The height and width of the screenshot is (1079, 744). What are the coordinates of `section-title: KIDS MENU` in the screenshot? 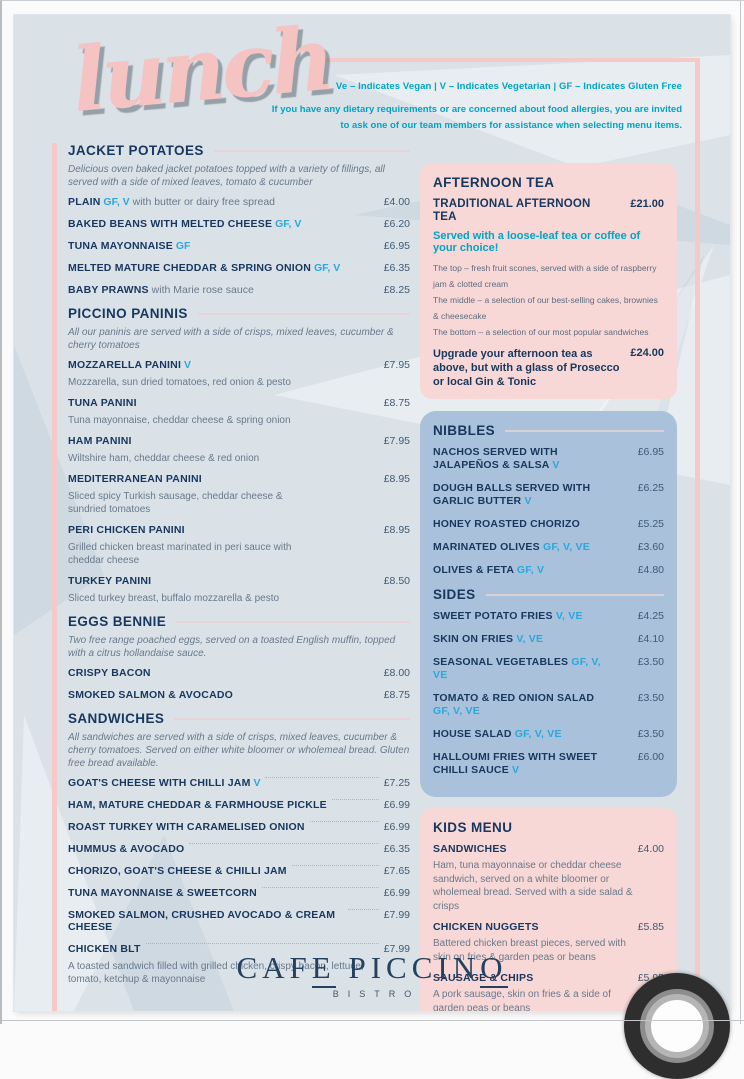 It's located at (473, 827).